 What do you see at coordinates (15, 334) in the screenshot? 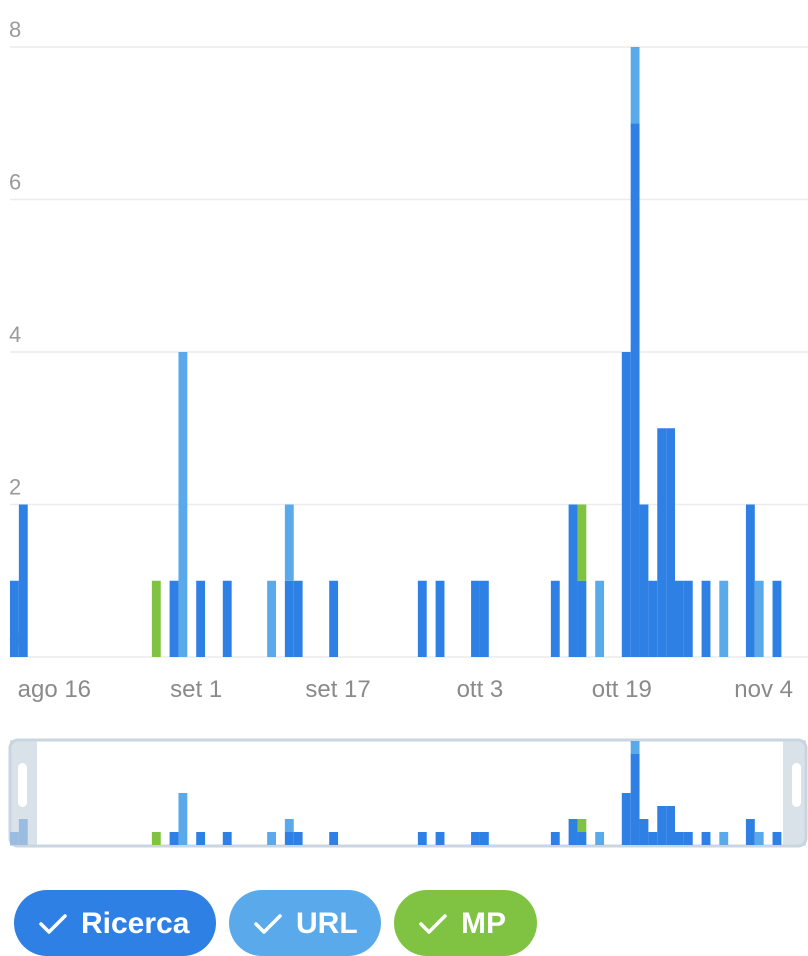
I see `y-tick-label: 4` at bounding box center [15, 334].